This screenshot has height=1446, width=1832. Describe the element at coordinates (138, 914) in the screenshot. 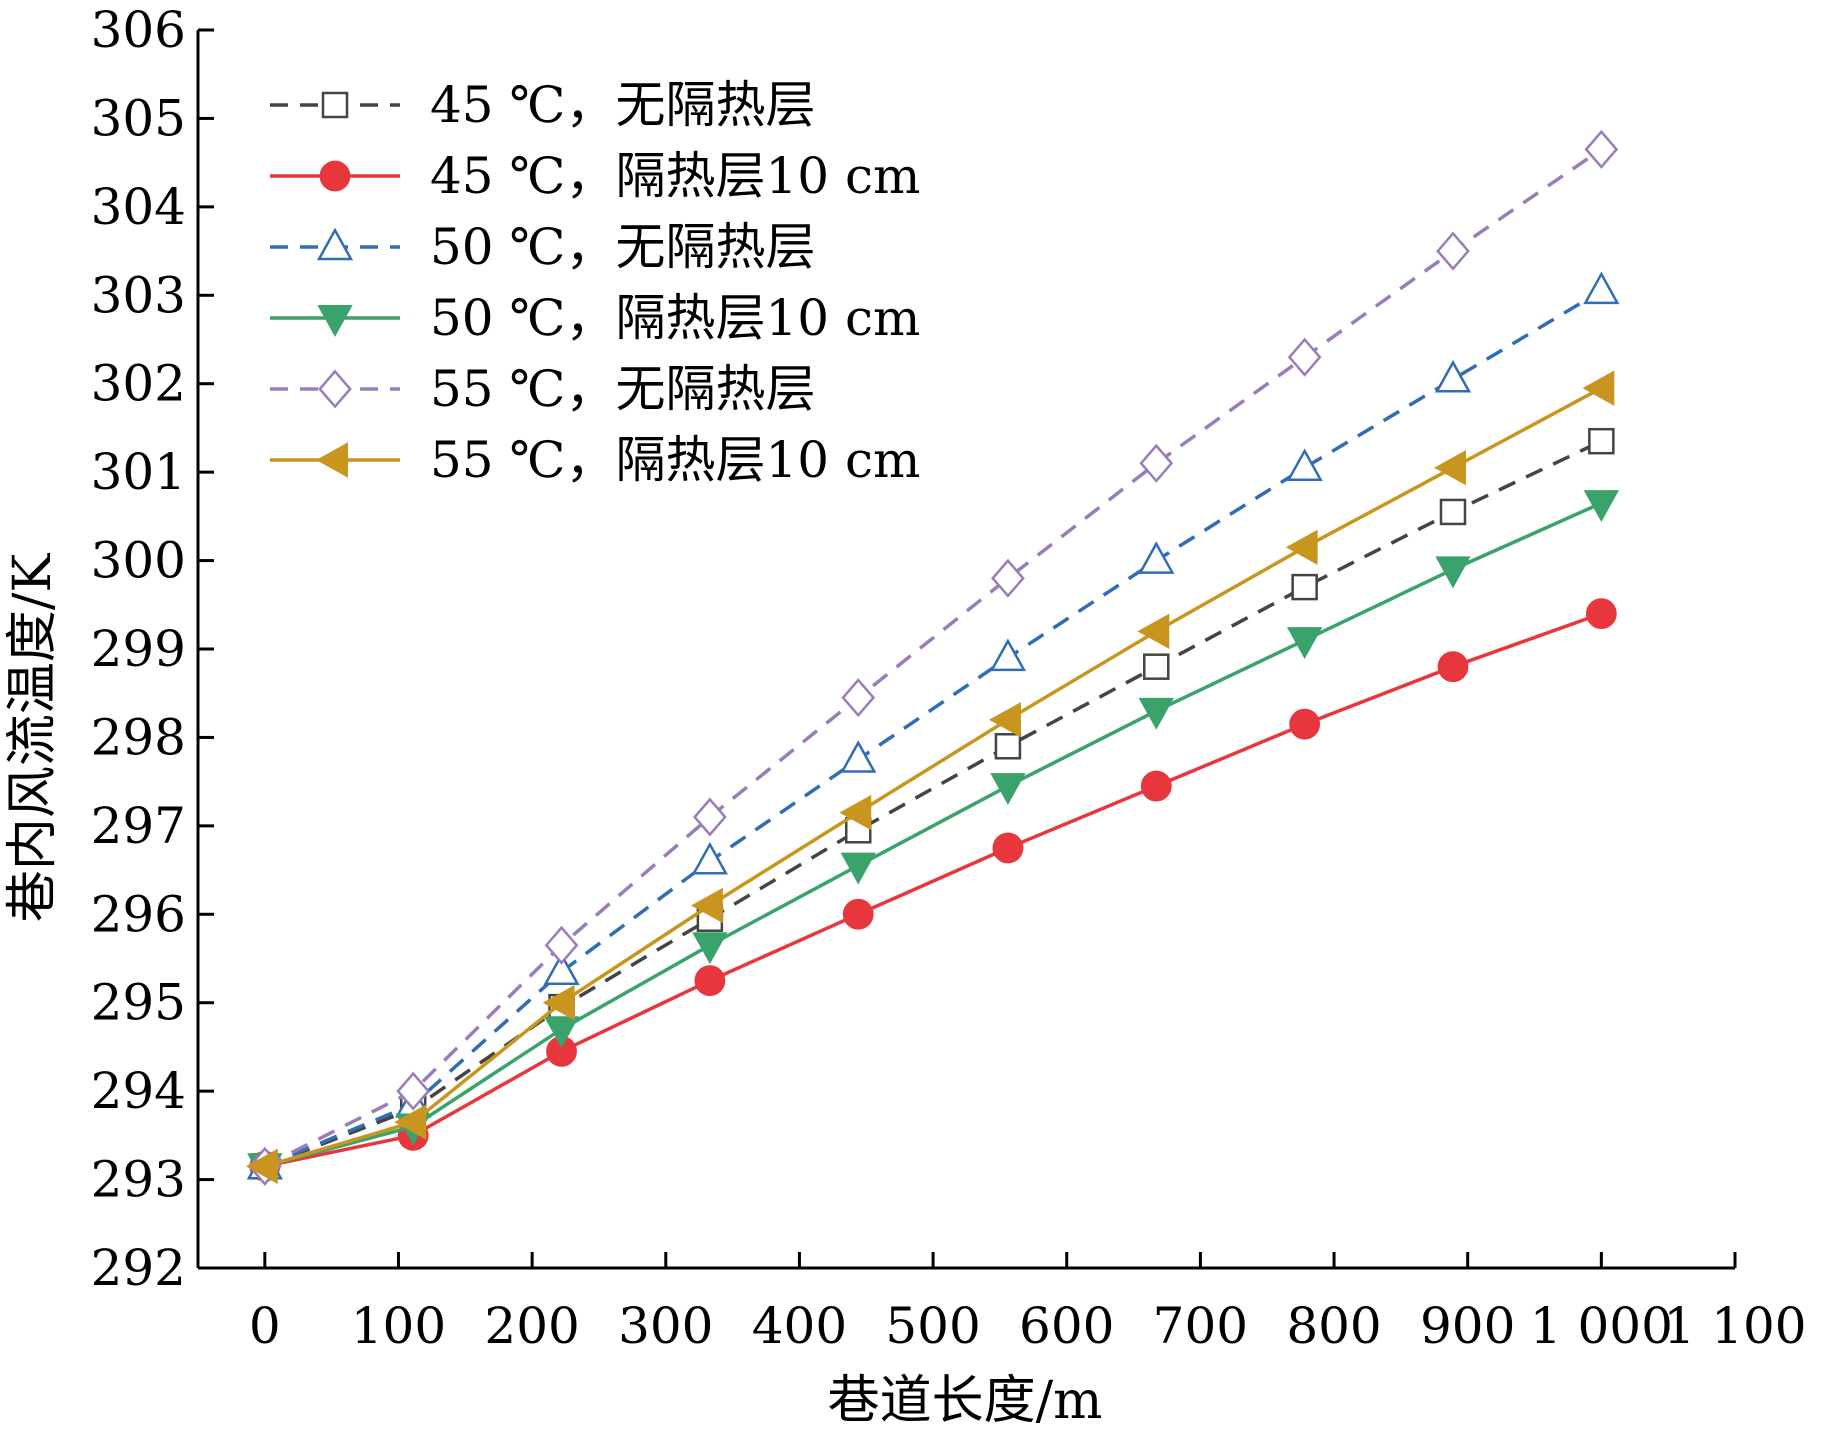

I see `y-tick-label: 296` at that location.